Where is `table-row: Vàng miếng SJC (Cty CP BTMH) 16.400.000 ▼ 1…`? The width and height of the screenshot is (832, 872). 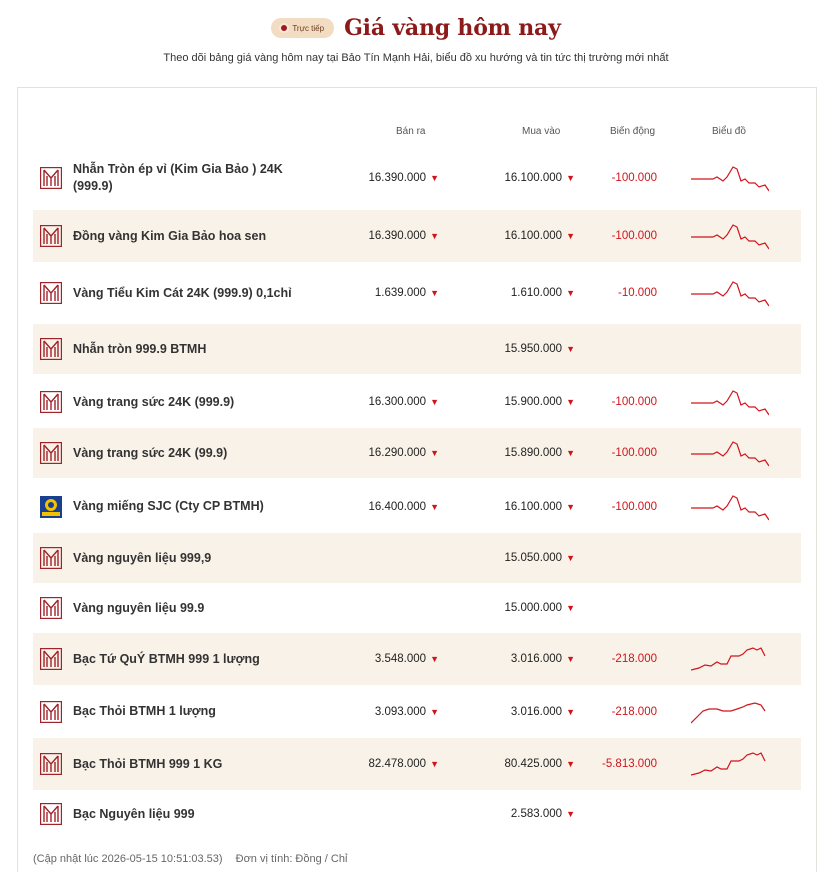 table-row: Vàng miếng SJC (Cty CP BTMH) 16.400.000 ▼ 1… is located at coordinates (417, 506).